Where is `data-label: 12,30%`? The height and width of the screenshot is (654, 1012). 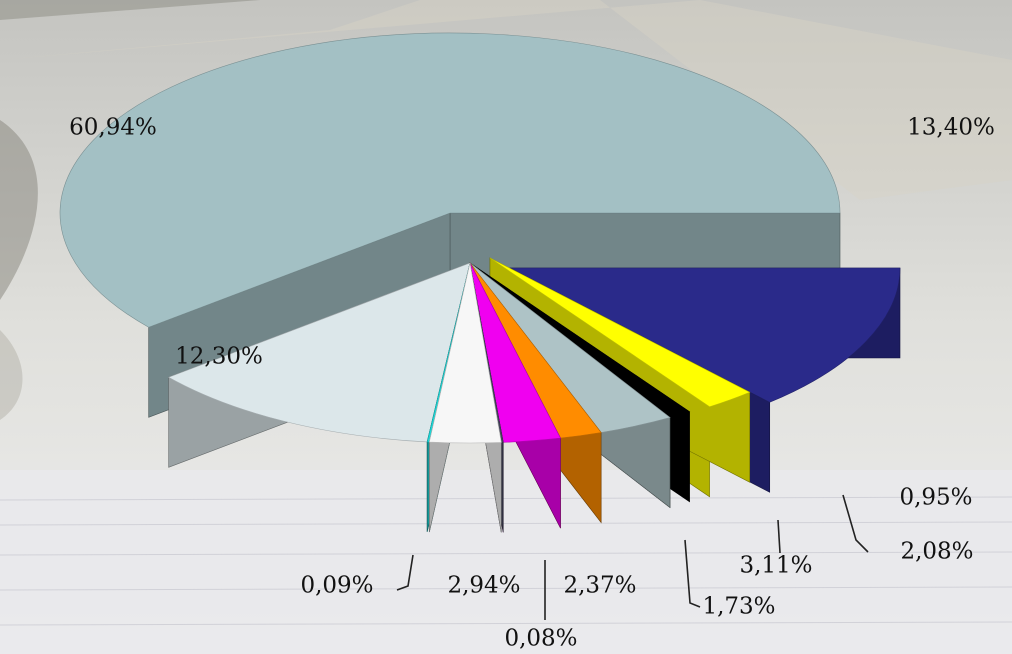 data-label: 12,30% is located at coordinates (219, 356).